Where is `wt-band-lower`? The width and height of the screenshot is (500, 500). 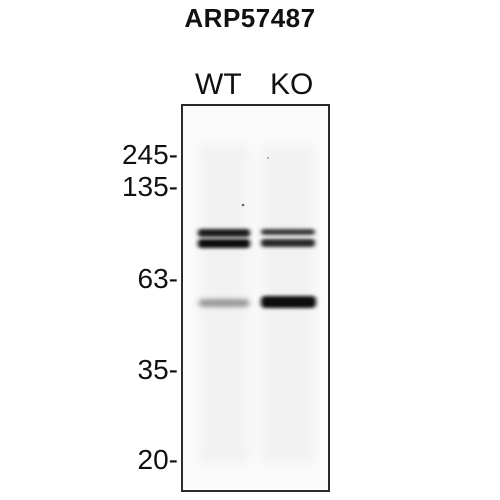 wt-band-lower is located at coordinates (224, 243).